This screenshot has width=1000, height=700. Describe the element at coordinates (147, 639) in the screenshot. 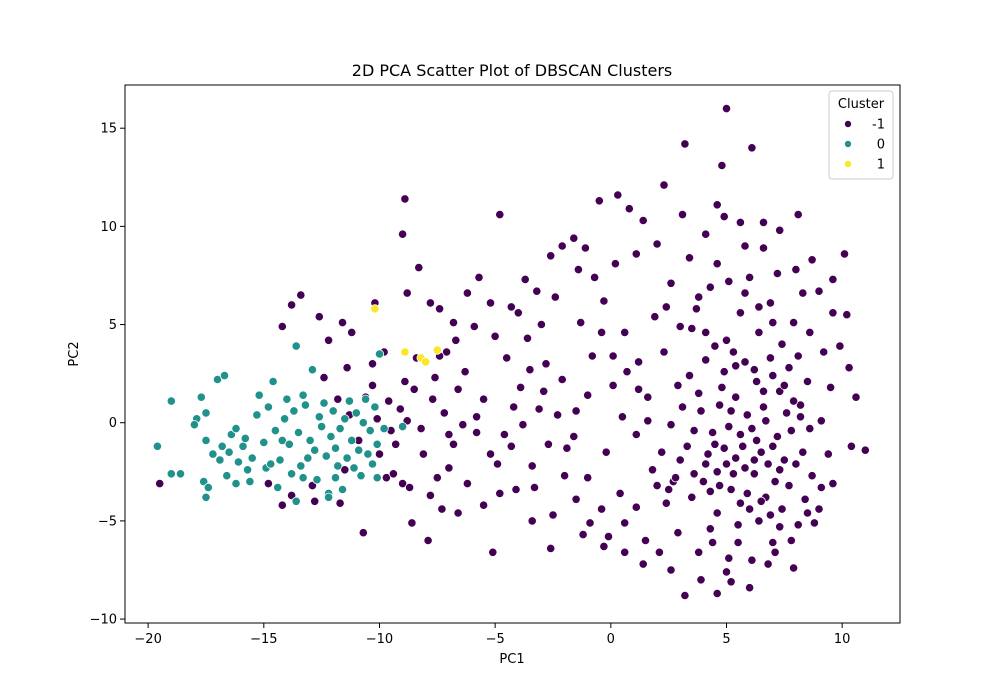

I see `x-tick-label: −20` at that location.